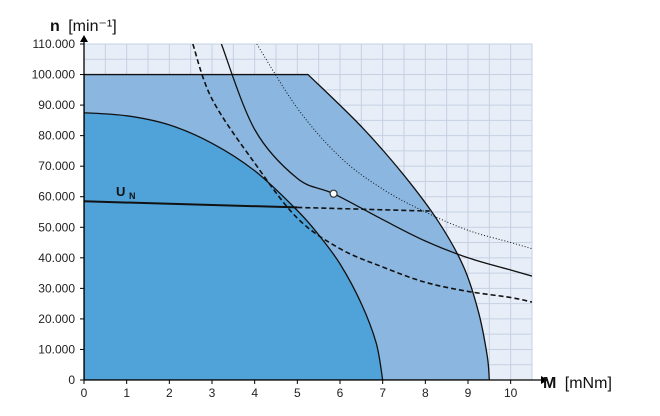 This screenshot has width=660, height=416. I want to click on x-tick-label: 2, so click(169, 393).